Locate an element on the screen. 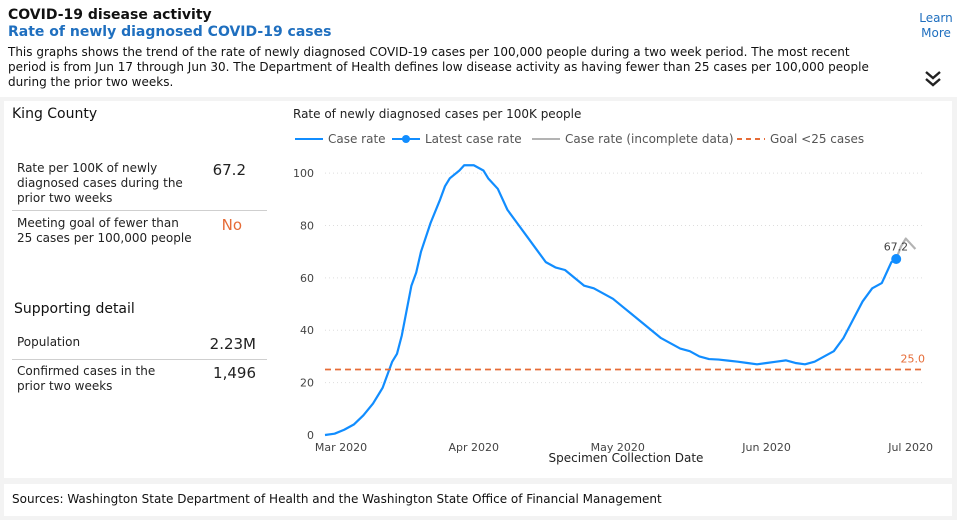 Image resolution: width=957 pixels, height=520 pixels. y-tick-label: 100 is located at coordinates (303, 173).